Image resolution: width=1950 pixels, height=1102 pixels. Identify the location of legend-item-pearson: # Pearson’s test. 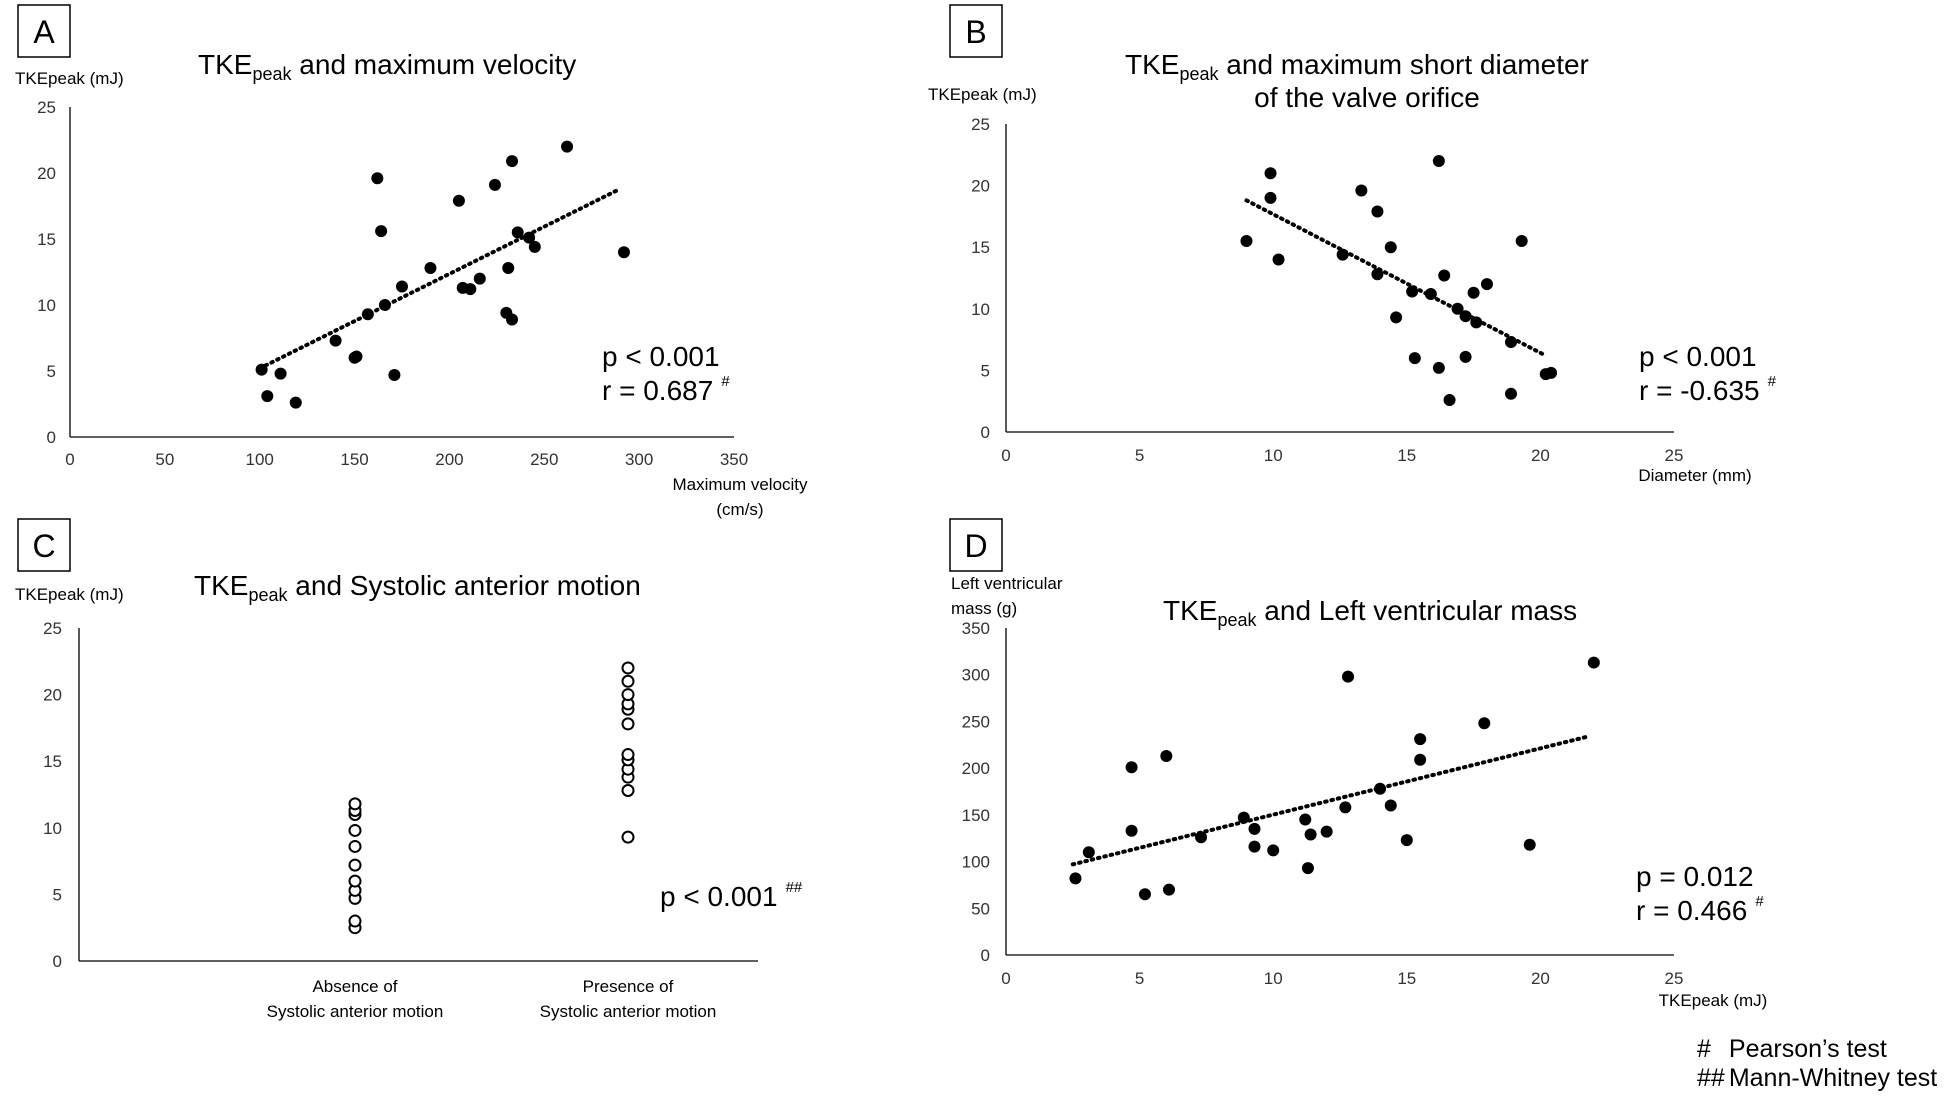
(1792, 1049).